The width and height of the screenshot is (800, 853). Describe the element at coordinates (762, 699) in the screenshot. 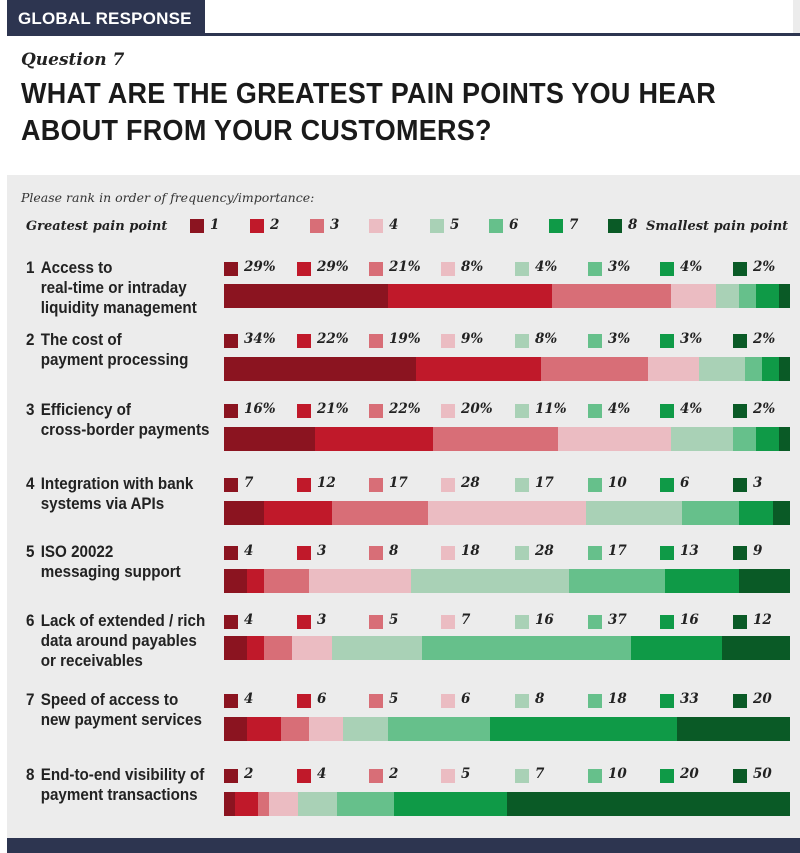

I see `data-label: 20` at that location.